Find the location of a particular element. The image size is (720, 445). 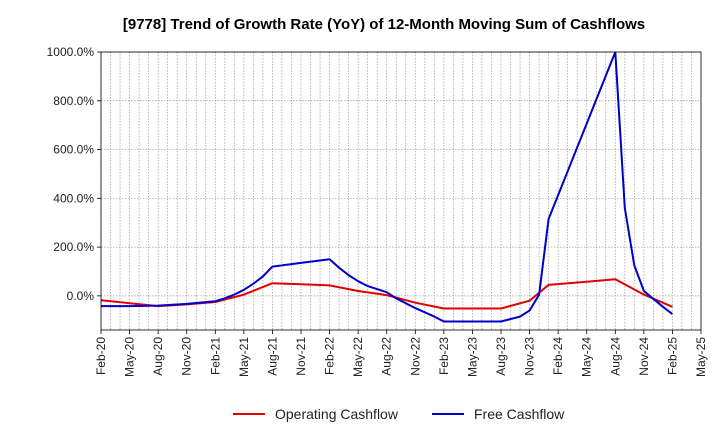

y-tick-label: 800.0% is located at coordinates (73, 101).